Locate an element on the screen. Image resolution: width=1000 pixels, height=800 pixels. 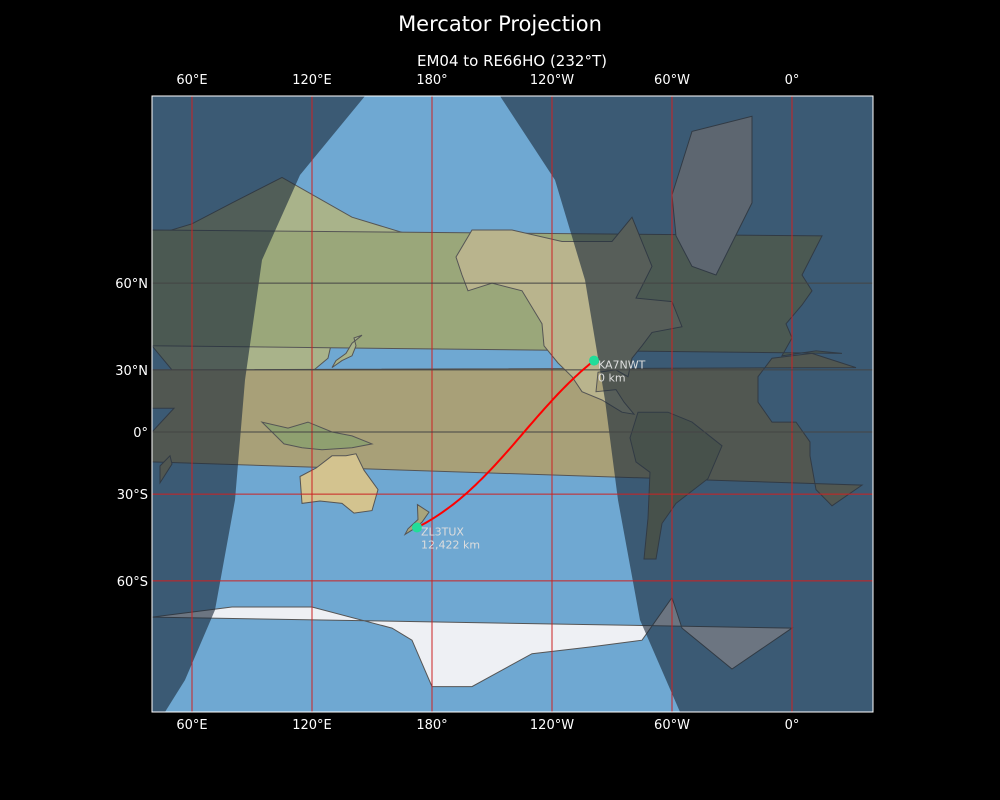
lon-tick-top: 180° is located at coordinates (431, 80).